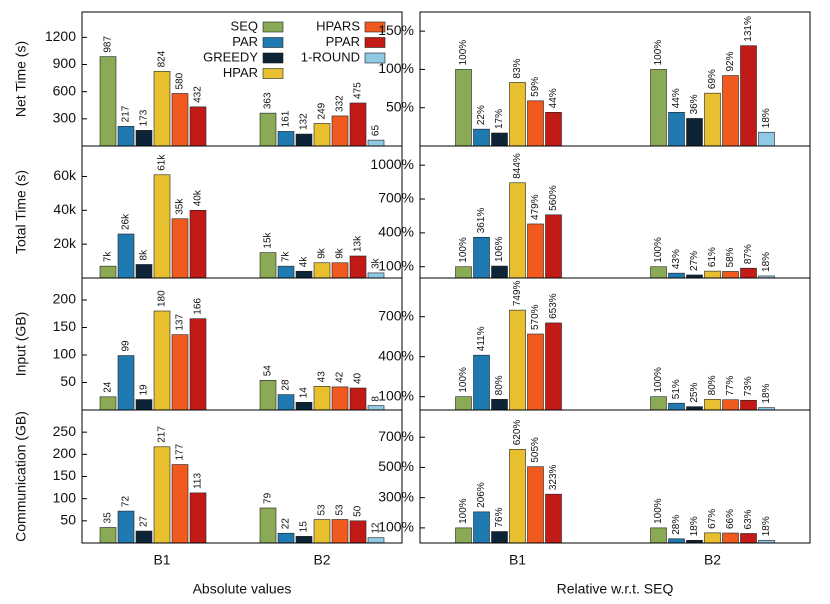 The height and width of the screenshot is (604, 830). Describe the element at coordinates (304, 262) in the screenshot. I see `value-label: 4k` at that location.